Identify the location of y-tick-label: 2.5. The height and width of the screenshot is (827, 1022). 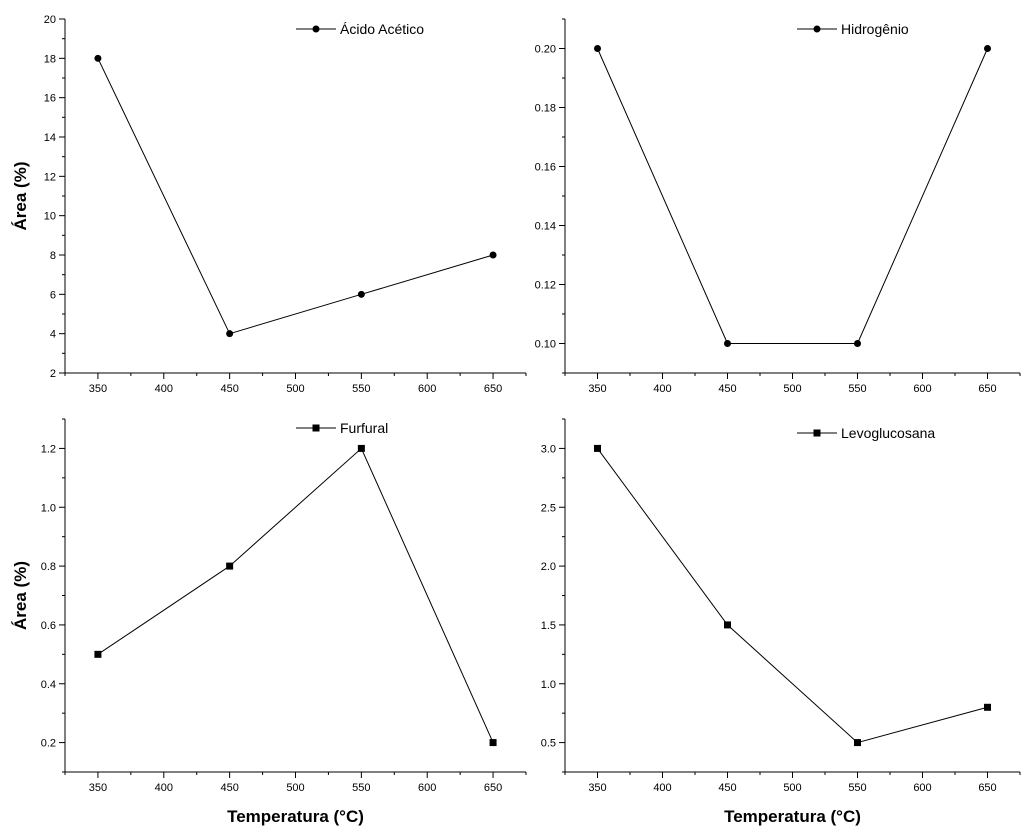
(548, 508).